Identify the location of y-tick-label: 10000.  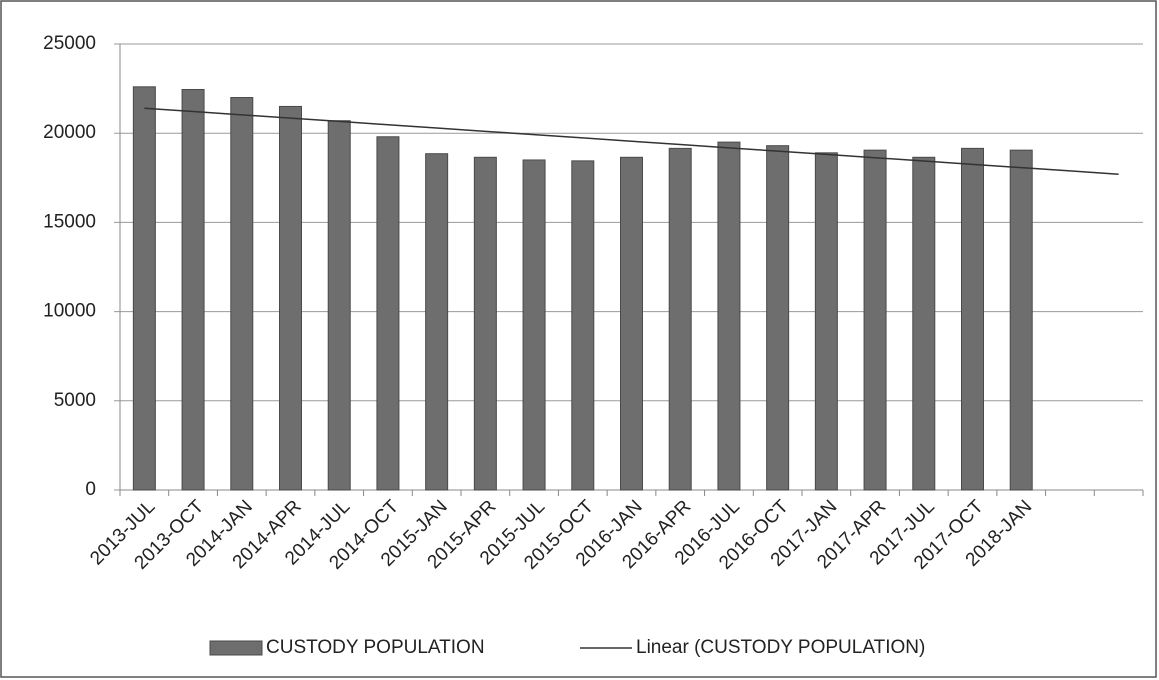
(69, 311).